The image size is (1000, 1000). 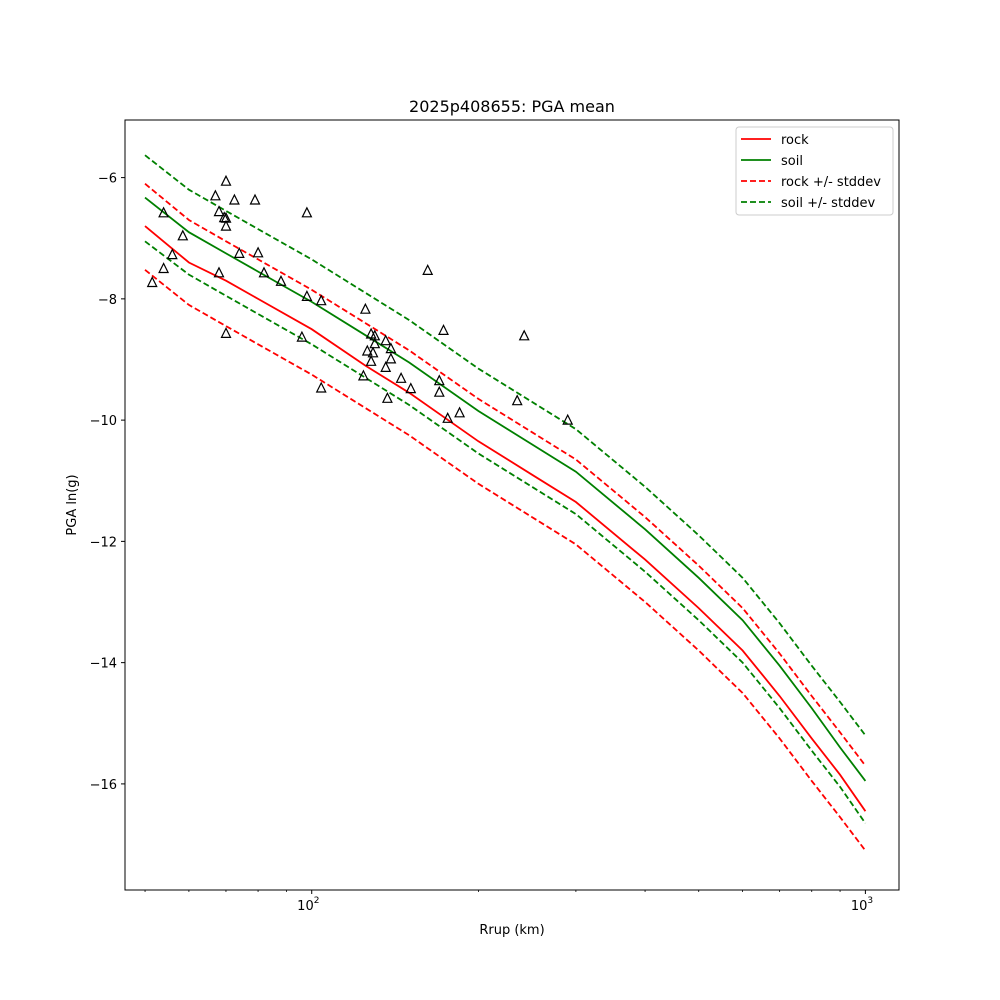 I want to click on legend-label-0: rock, so click(x=795, y=140).